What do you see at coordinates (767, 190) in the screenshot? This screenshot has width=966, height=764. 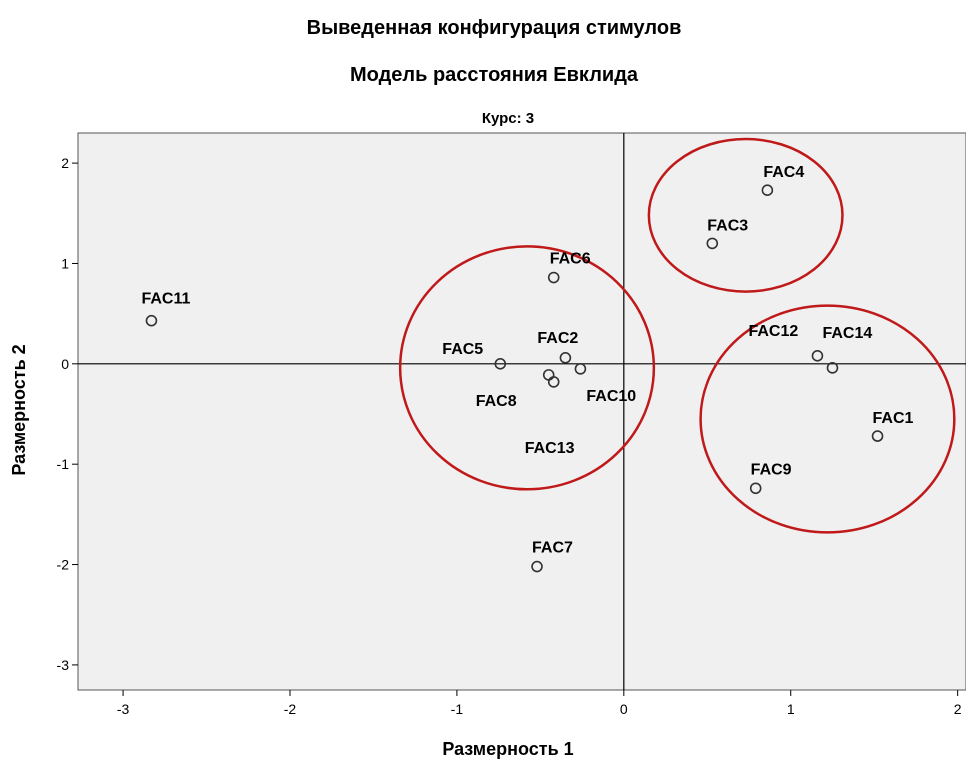 I see `data-point-fac4` at bounding box center [767, 190].